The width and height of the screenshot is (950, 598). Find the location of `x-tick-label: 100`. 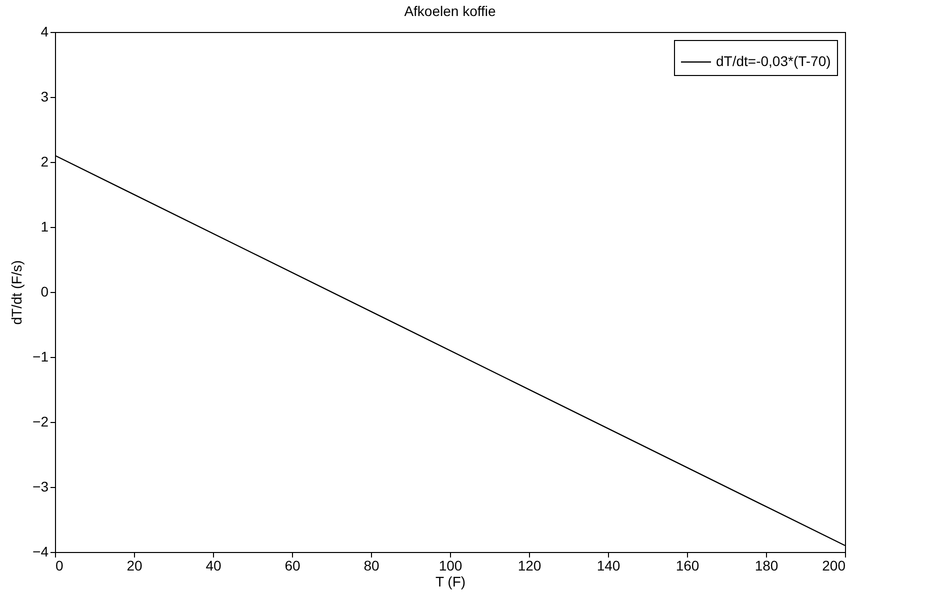

x-tick-label: 100 is located at coordinates (450, 566).